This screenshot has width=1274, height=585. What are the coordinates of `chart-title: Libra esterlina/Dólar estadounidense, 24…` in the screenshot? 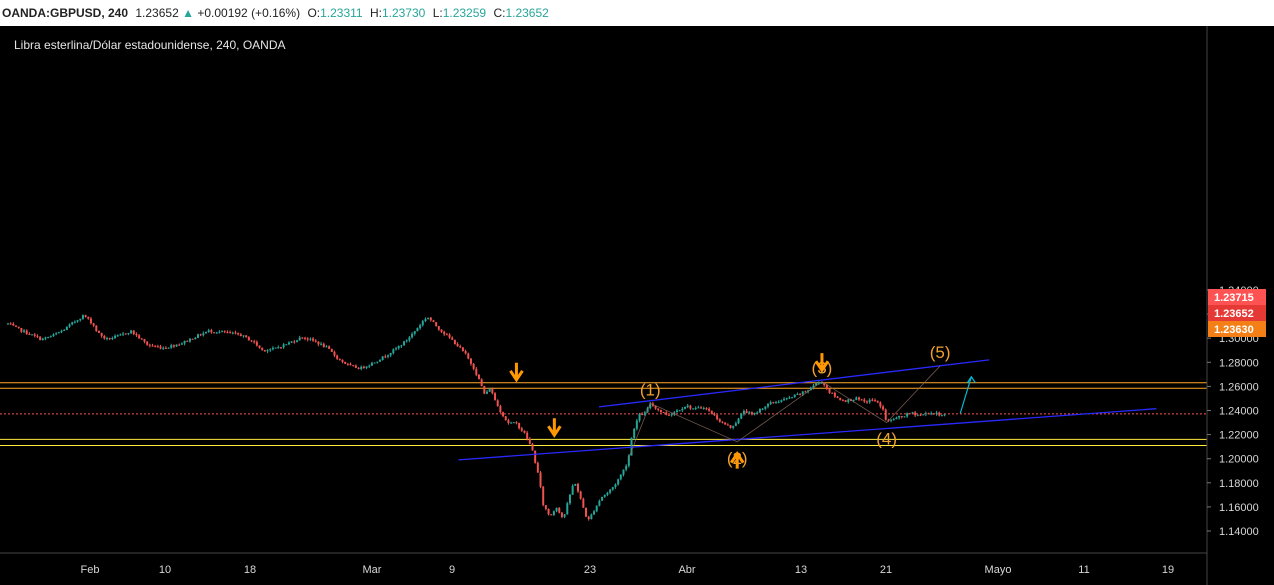 It's located at (150, 45).